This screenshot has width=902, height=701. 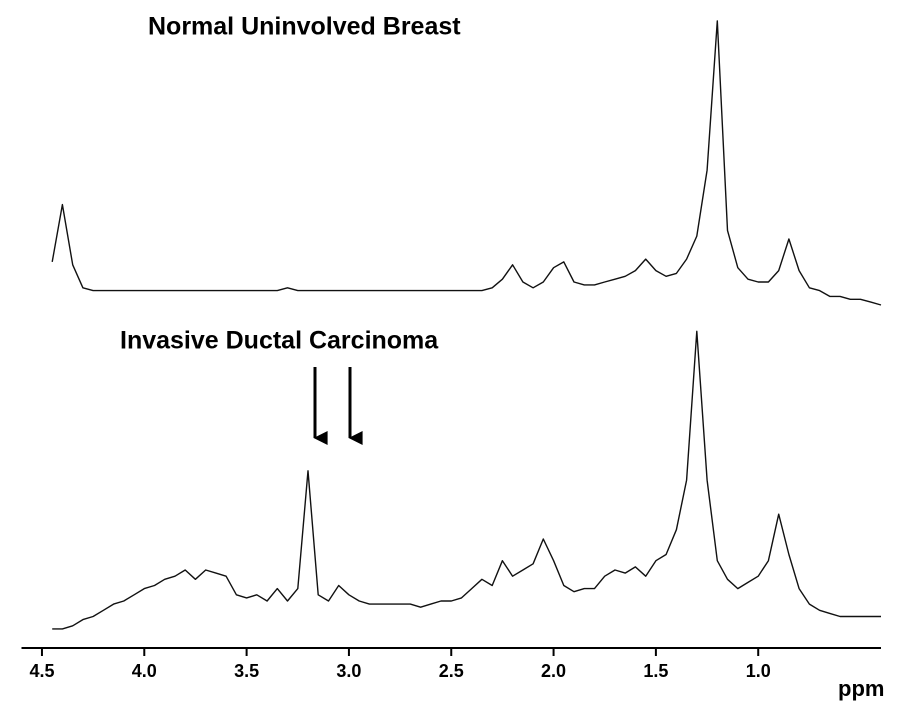 I want to click on x-tick-label: 1.5, so click(x=655, y=671).